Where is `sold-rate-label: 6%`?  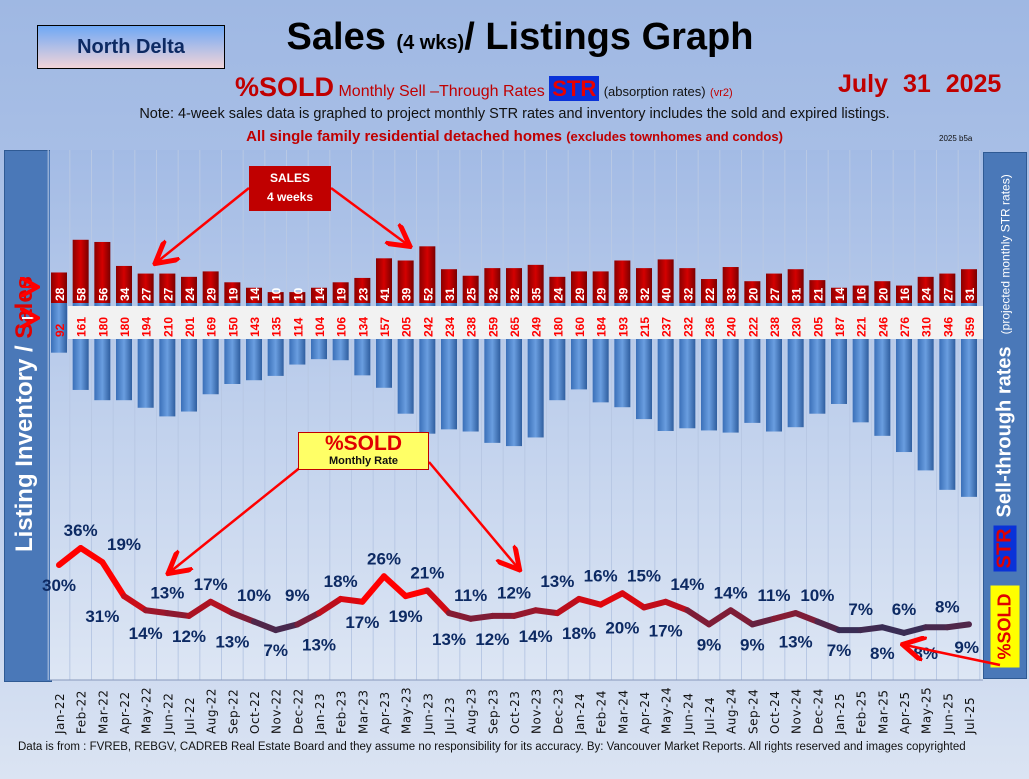 sold-rate-label: 6% is located at coordinates (904, 609).